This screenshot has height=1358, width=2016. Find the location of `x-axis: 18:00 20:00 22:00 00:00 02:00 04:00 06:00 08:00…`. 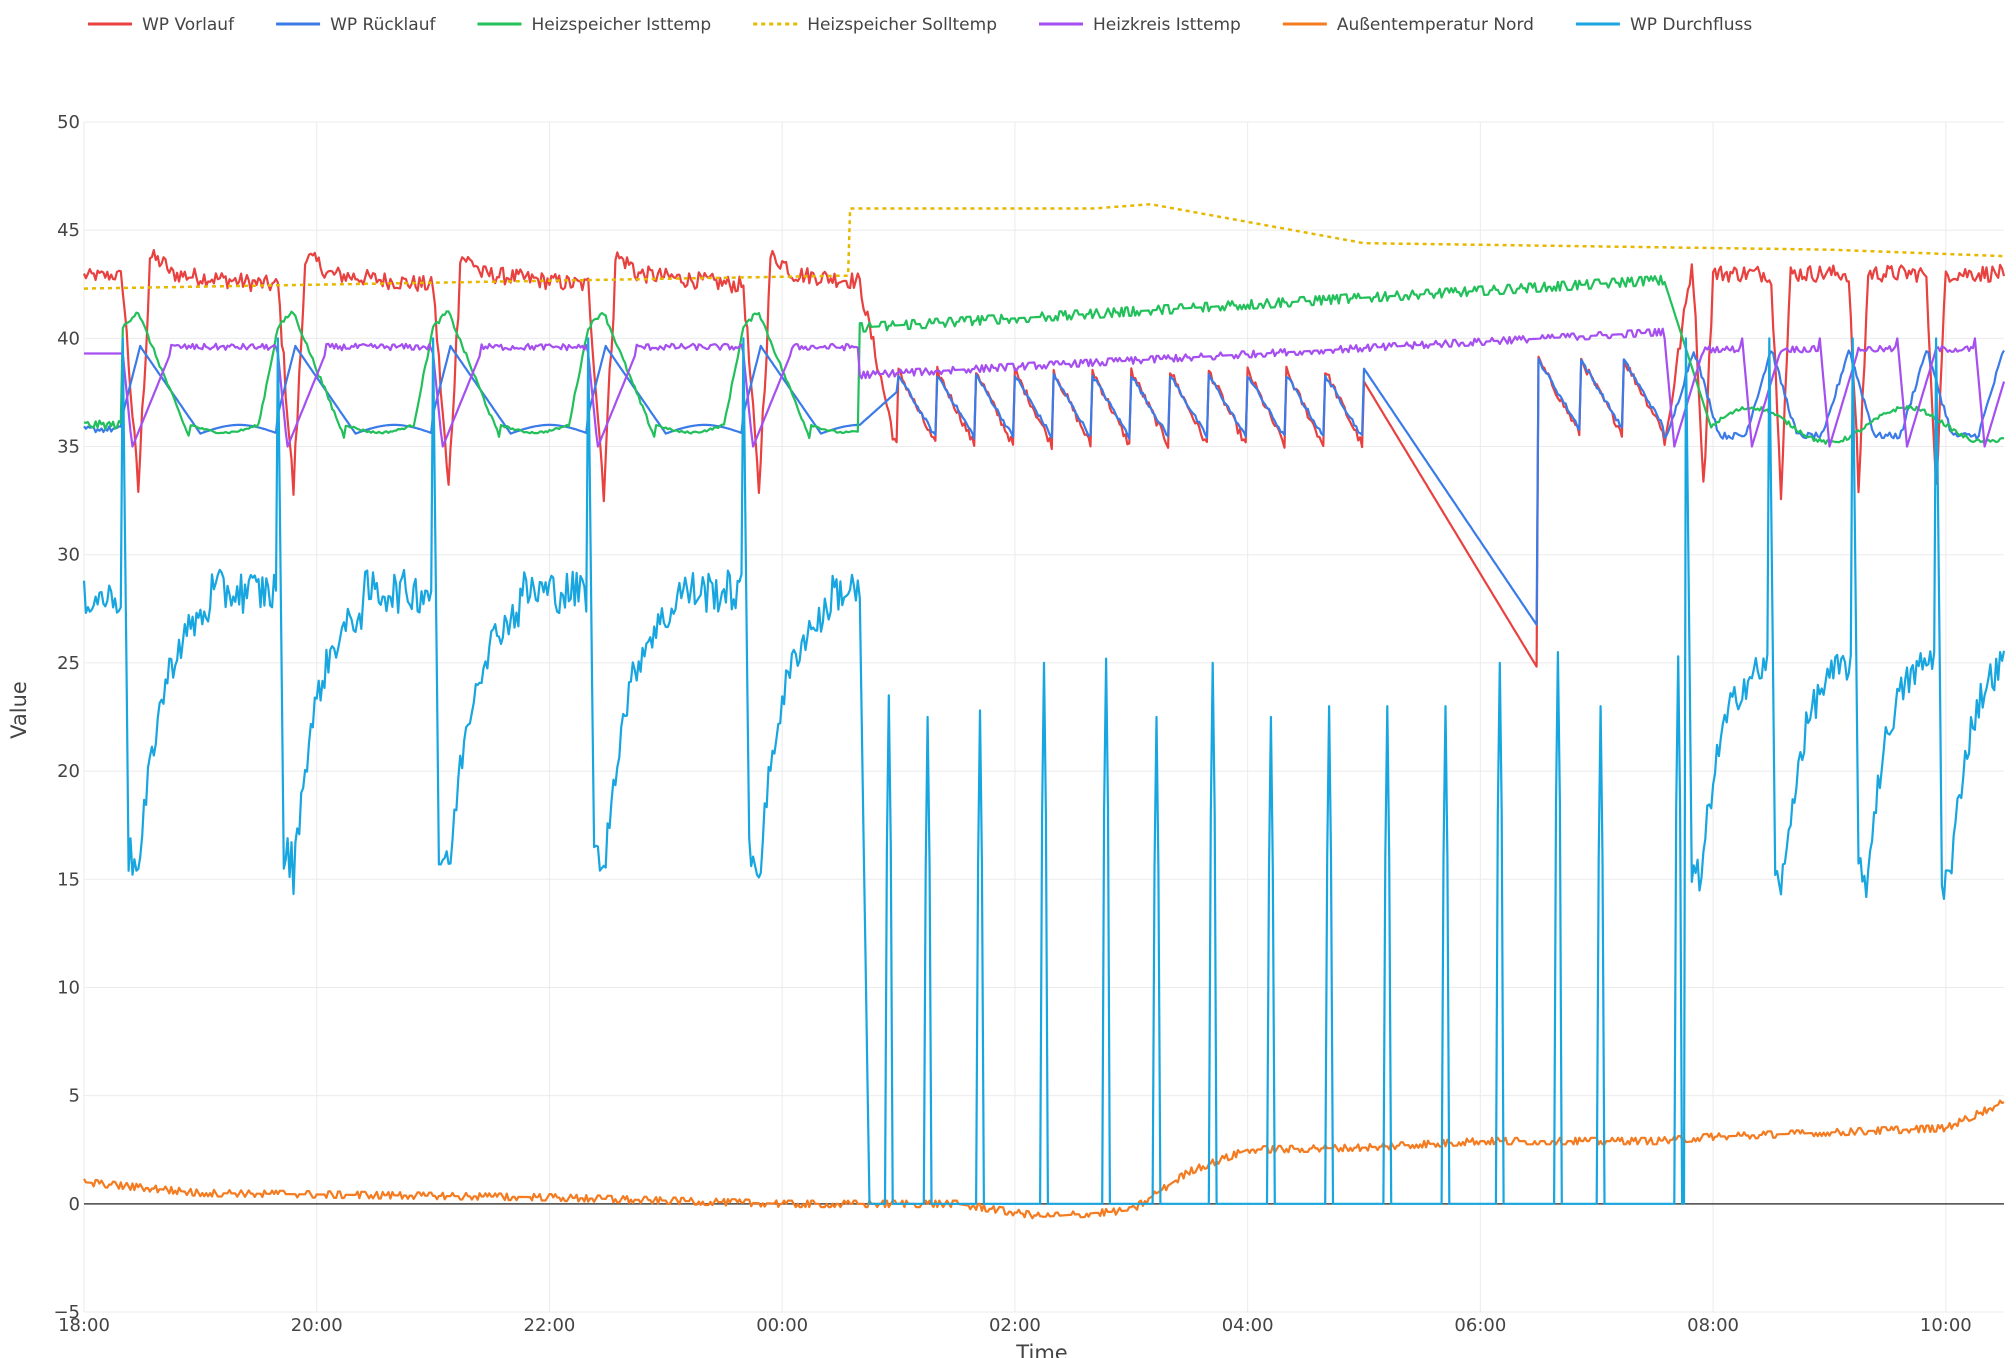

x-axis: 18:00 20:00 22:00 00:00 02:00 04:00 06:00 08:00… is located at coordinates (1015, 1325).